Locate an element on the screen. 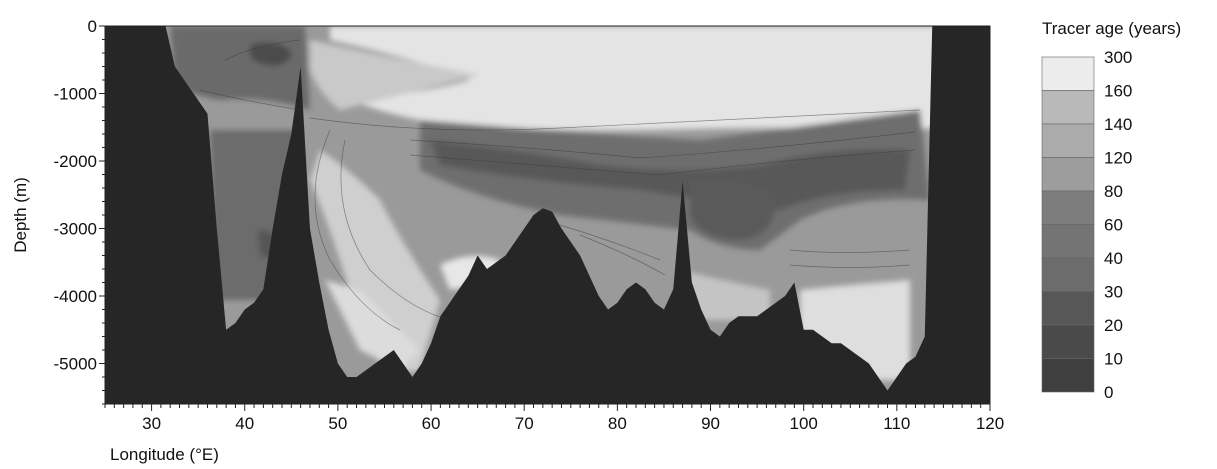 This screenshot has width=1217, height=469. x-tick-label: 90 is located at coordinates (710, 423).